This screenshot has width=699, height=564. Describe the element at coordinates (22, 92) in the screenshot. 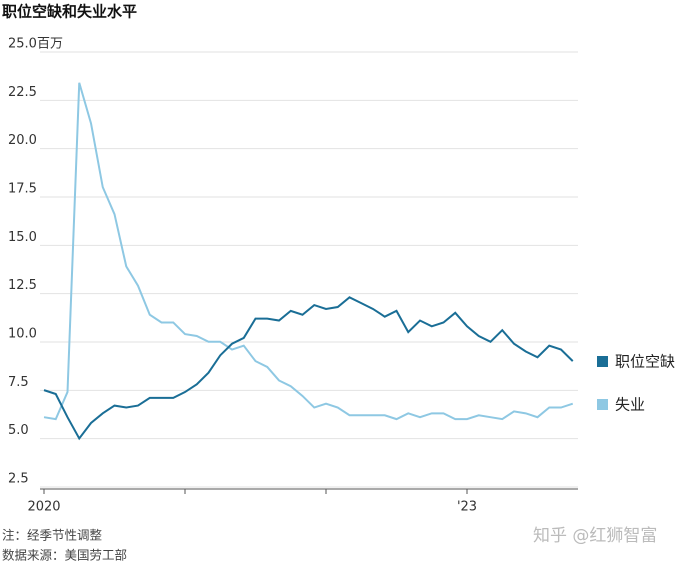

I see `y-tick-label: 22.5` at that location.